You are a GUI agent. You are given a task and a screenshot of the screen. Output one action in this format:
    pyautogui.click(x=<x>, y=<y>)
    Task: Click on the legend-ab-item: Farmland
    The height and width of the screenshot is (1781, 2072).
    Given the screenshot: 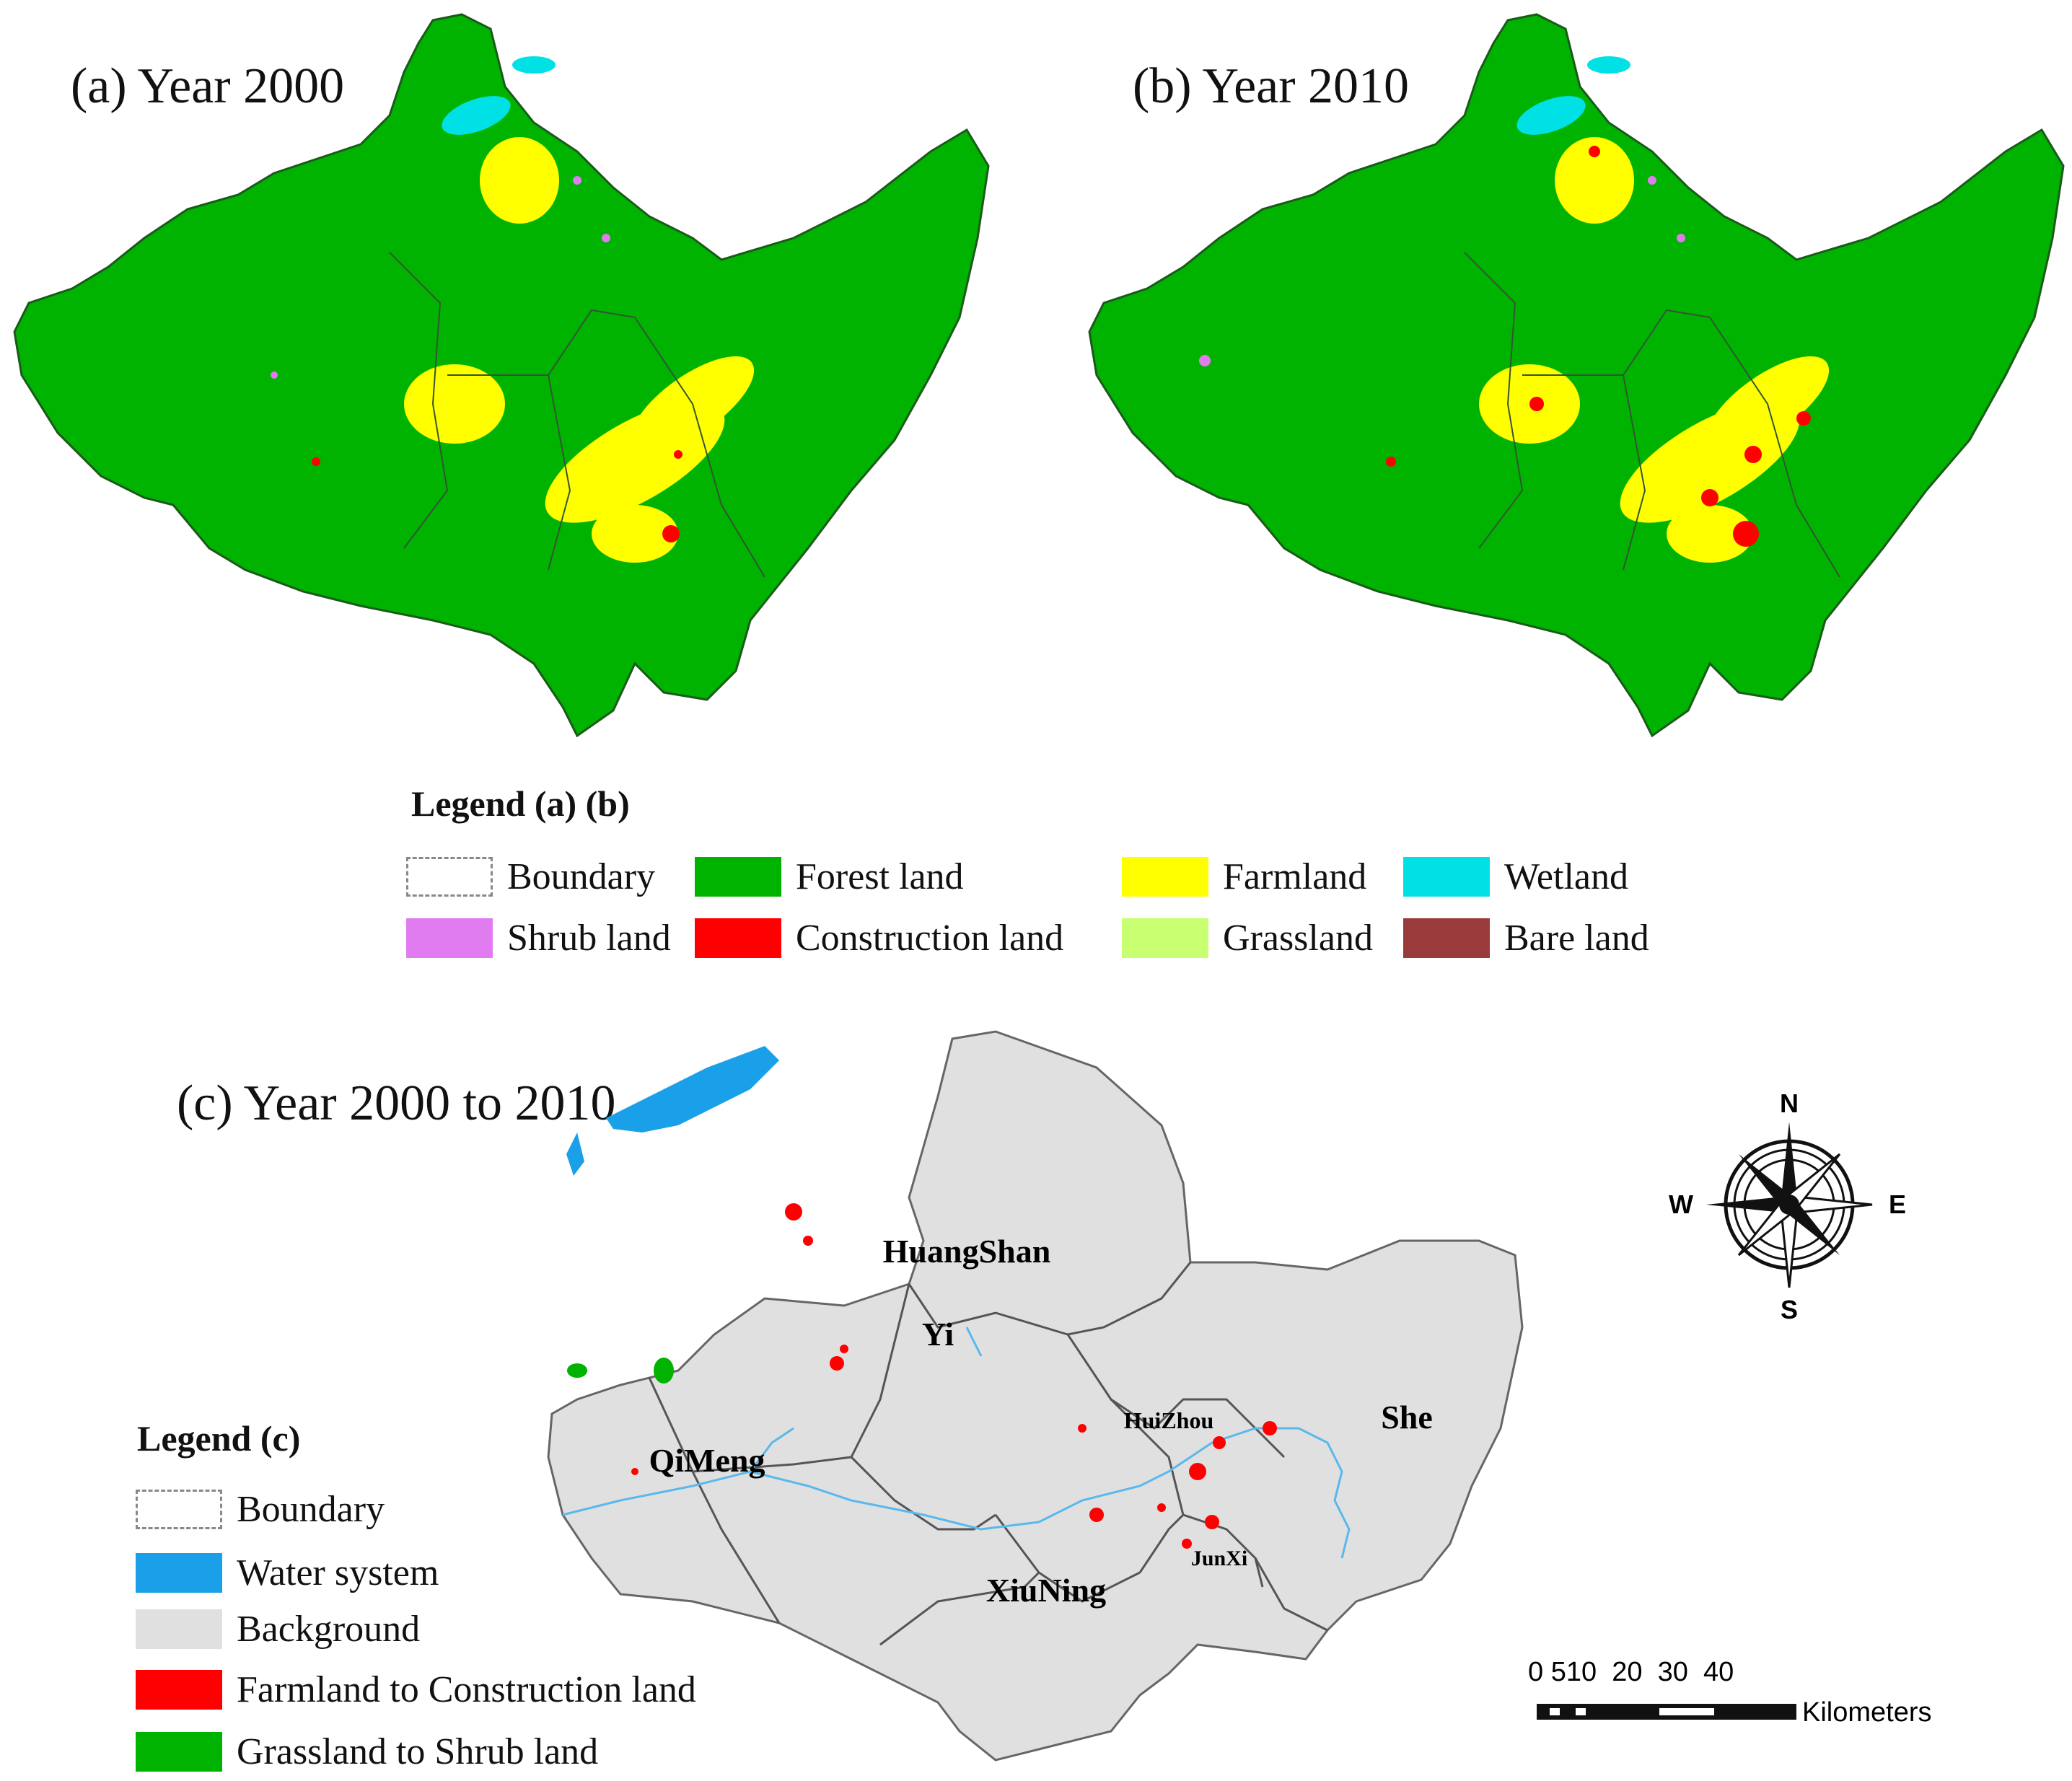 What is the action you would take?
    pyautogui.click(x=1244, y=876)
    